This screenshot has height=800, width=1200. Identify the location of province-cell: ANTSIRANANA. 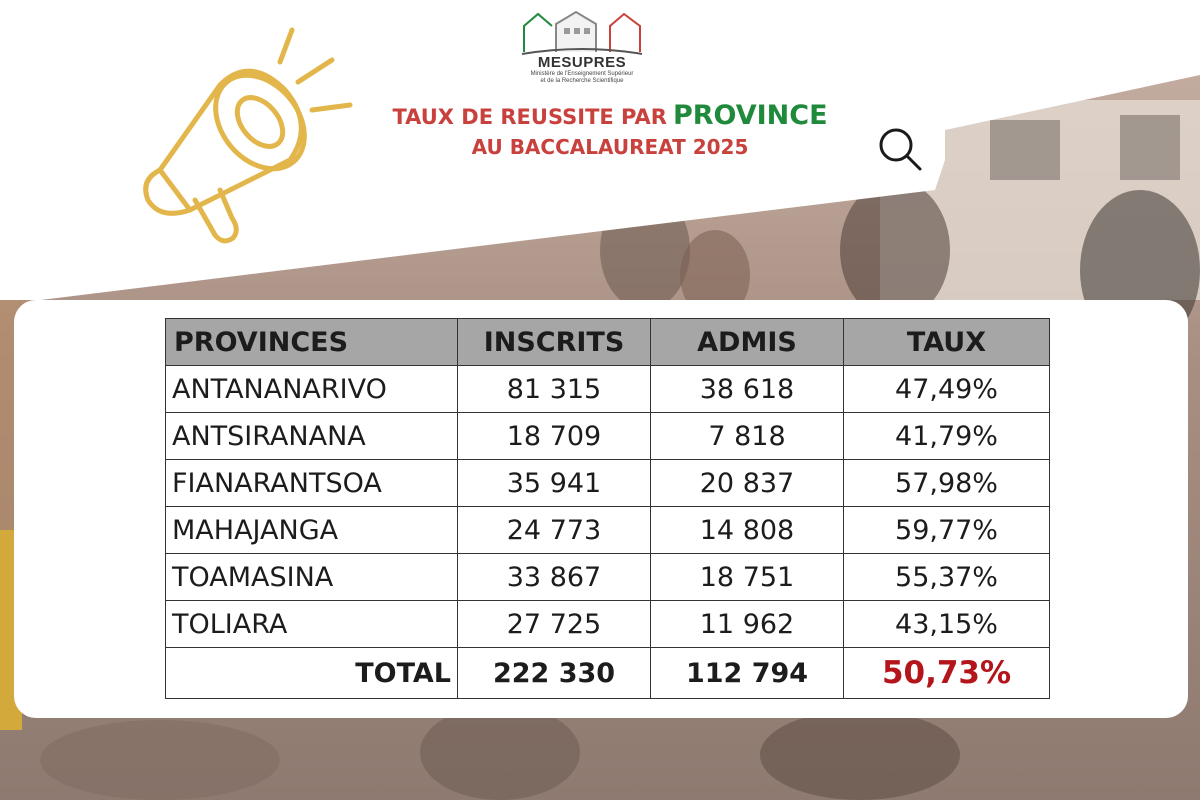
(311, 436).